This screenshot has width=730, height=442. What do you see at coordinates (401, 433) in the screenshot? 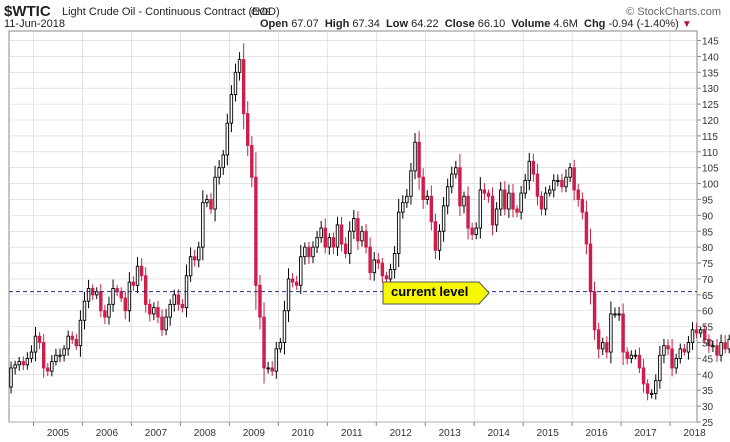
I see `x-tick-label: 2012` at bounding box center [401, 433].